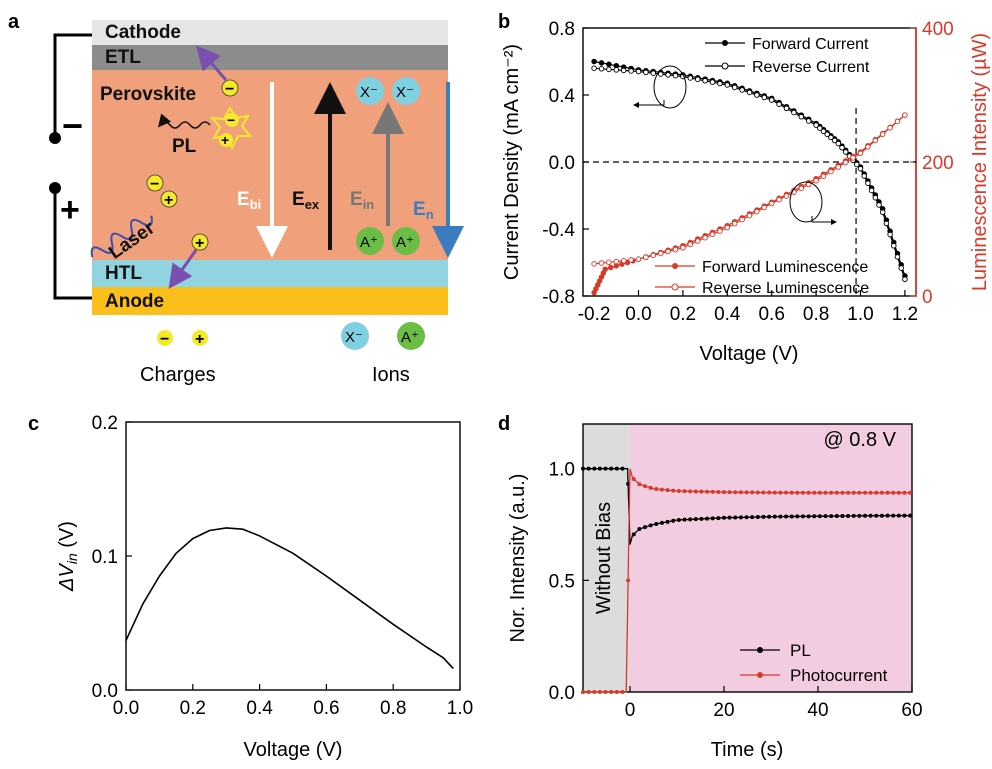 The image size is (992, 769). Describe the element at coordinates (806, 202) in the screenshot. I see `luminescence-axis-pointer-ellipse` at that location.